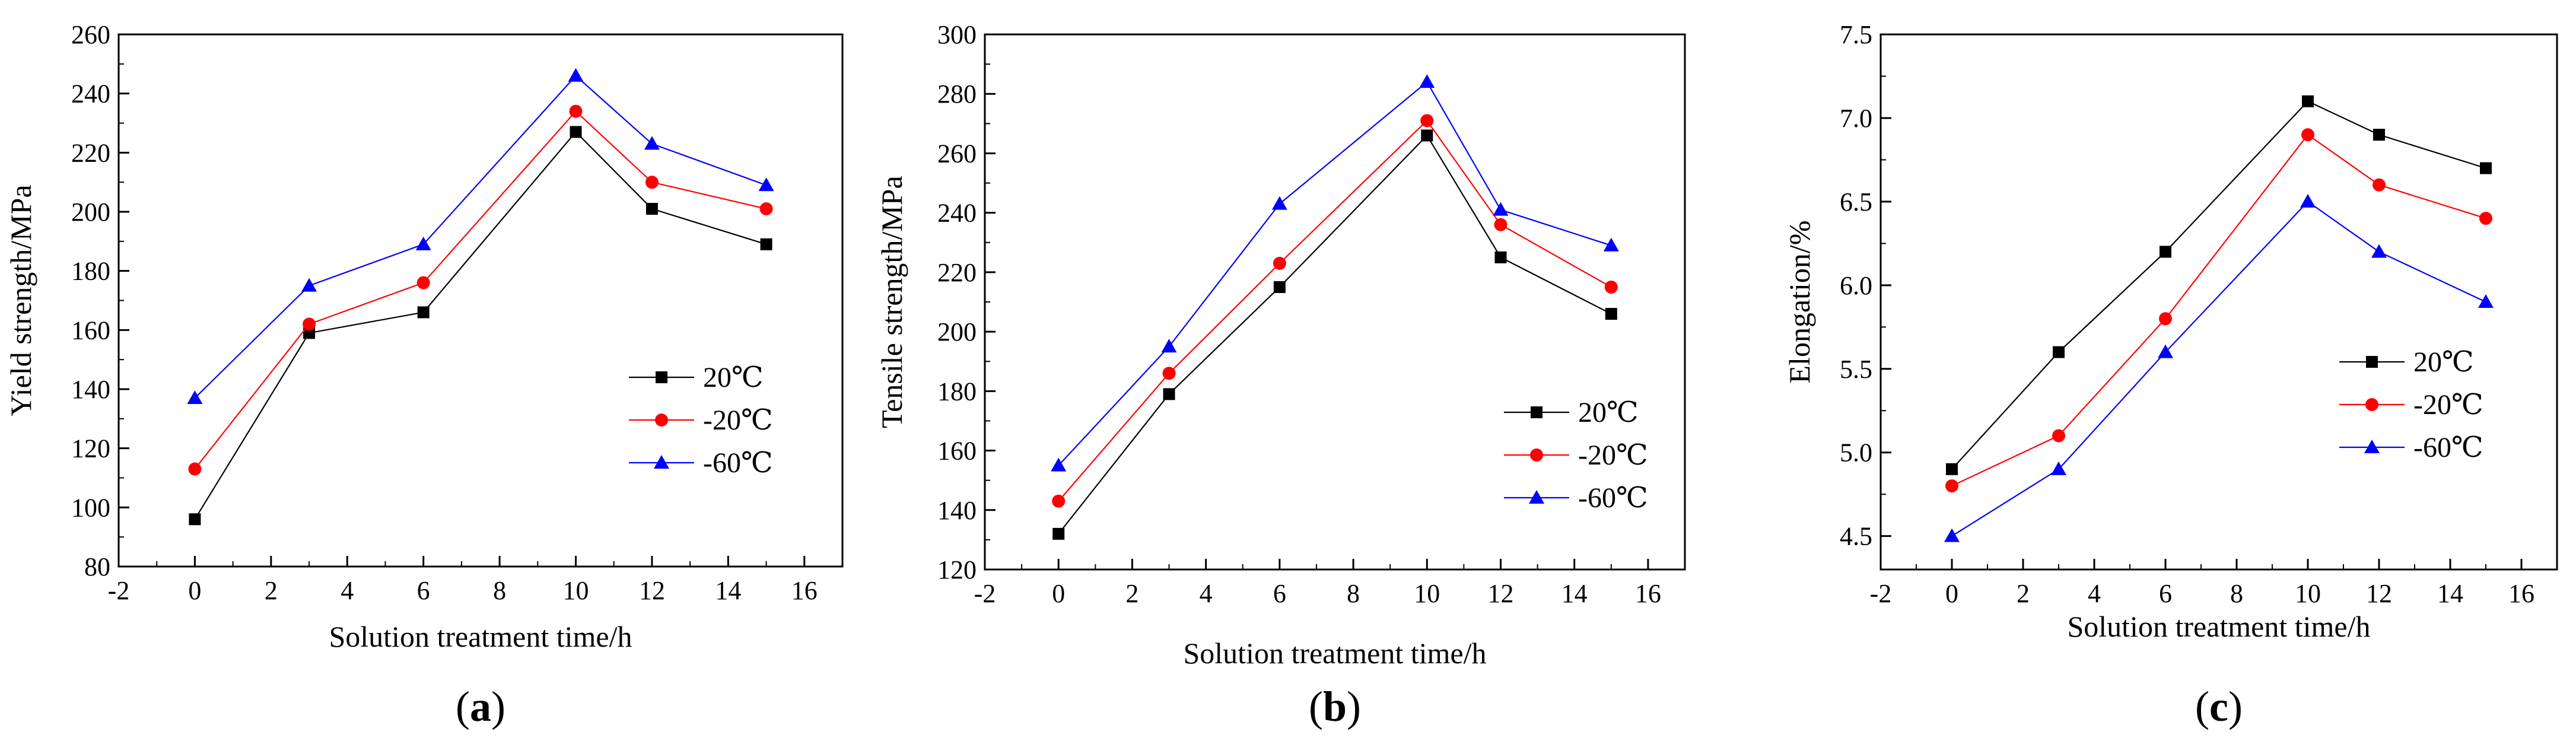 The width and height of the screenshot is (2576, 754). I want to click on y-tick-label: 4.5, so click(1856, 536).